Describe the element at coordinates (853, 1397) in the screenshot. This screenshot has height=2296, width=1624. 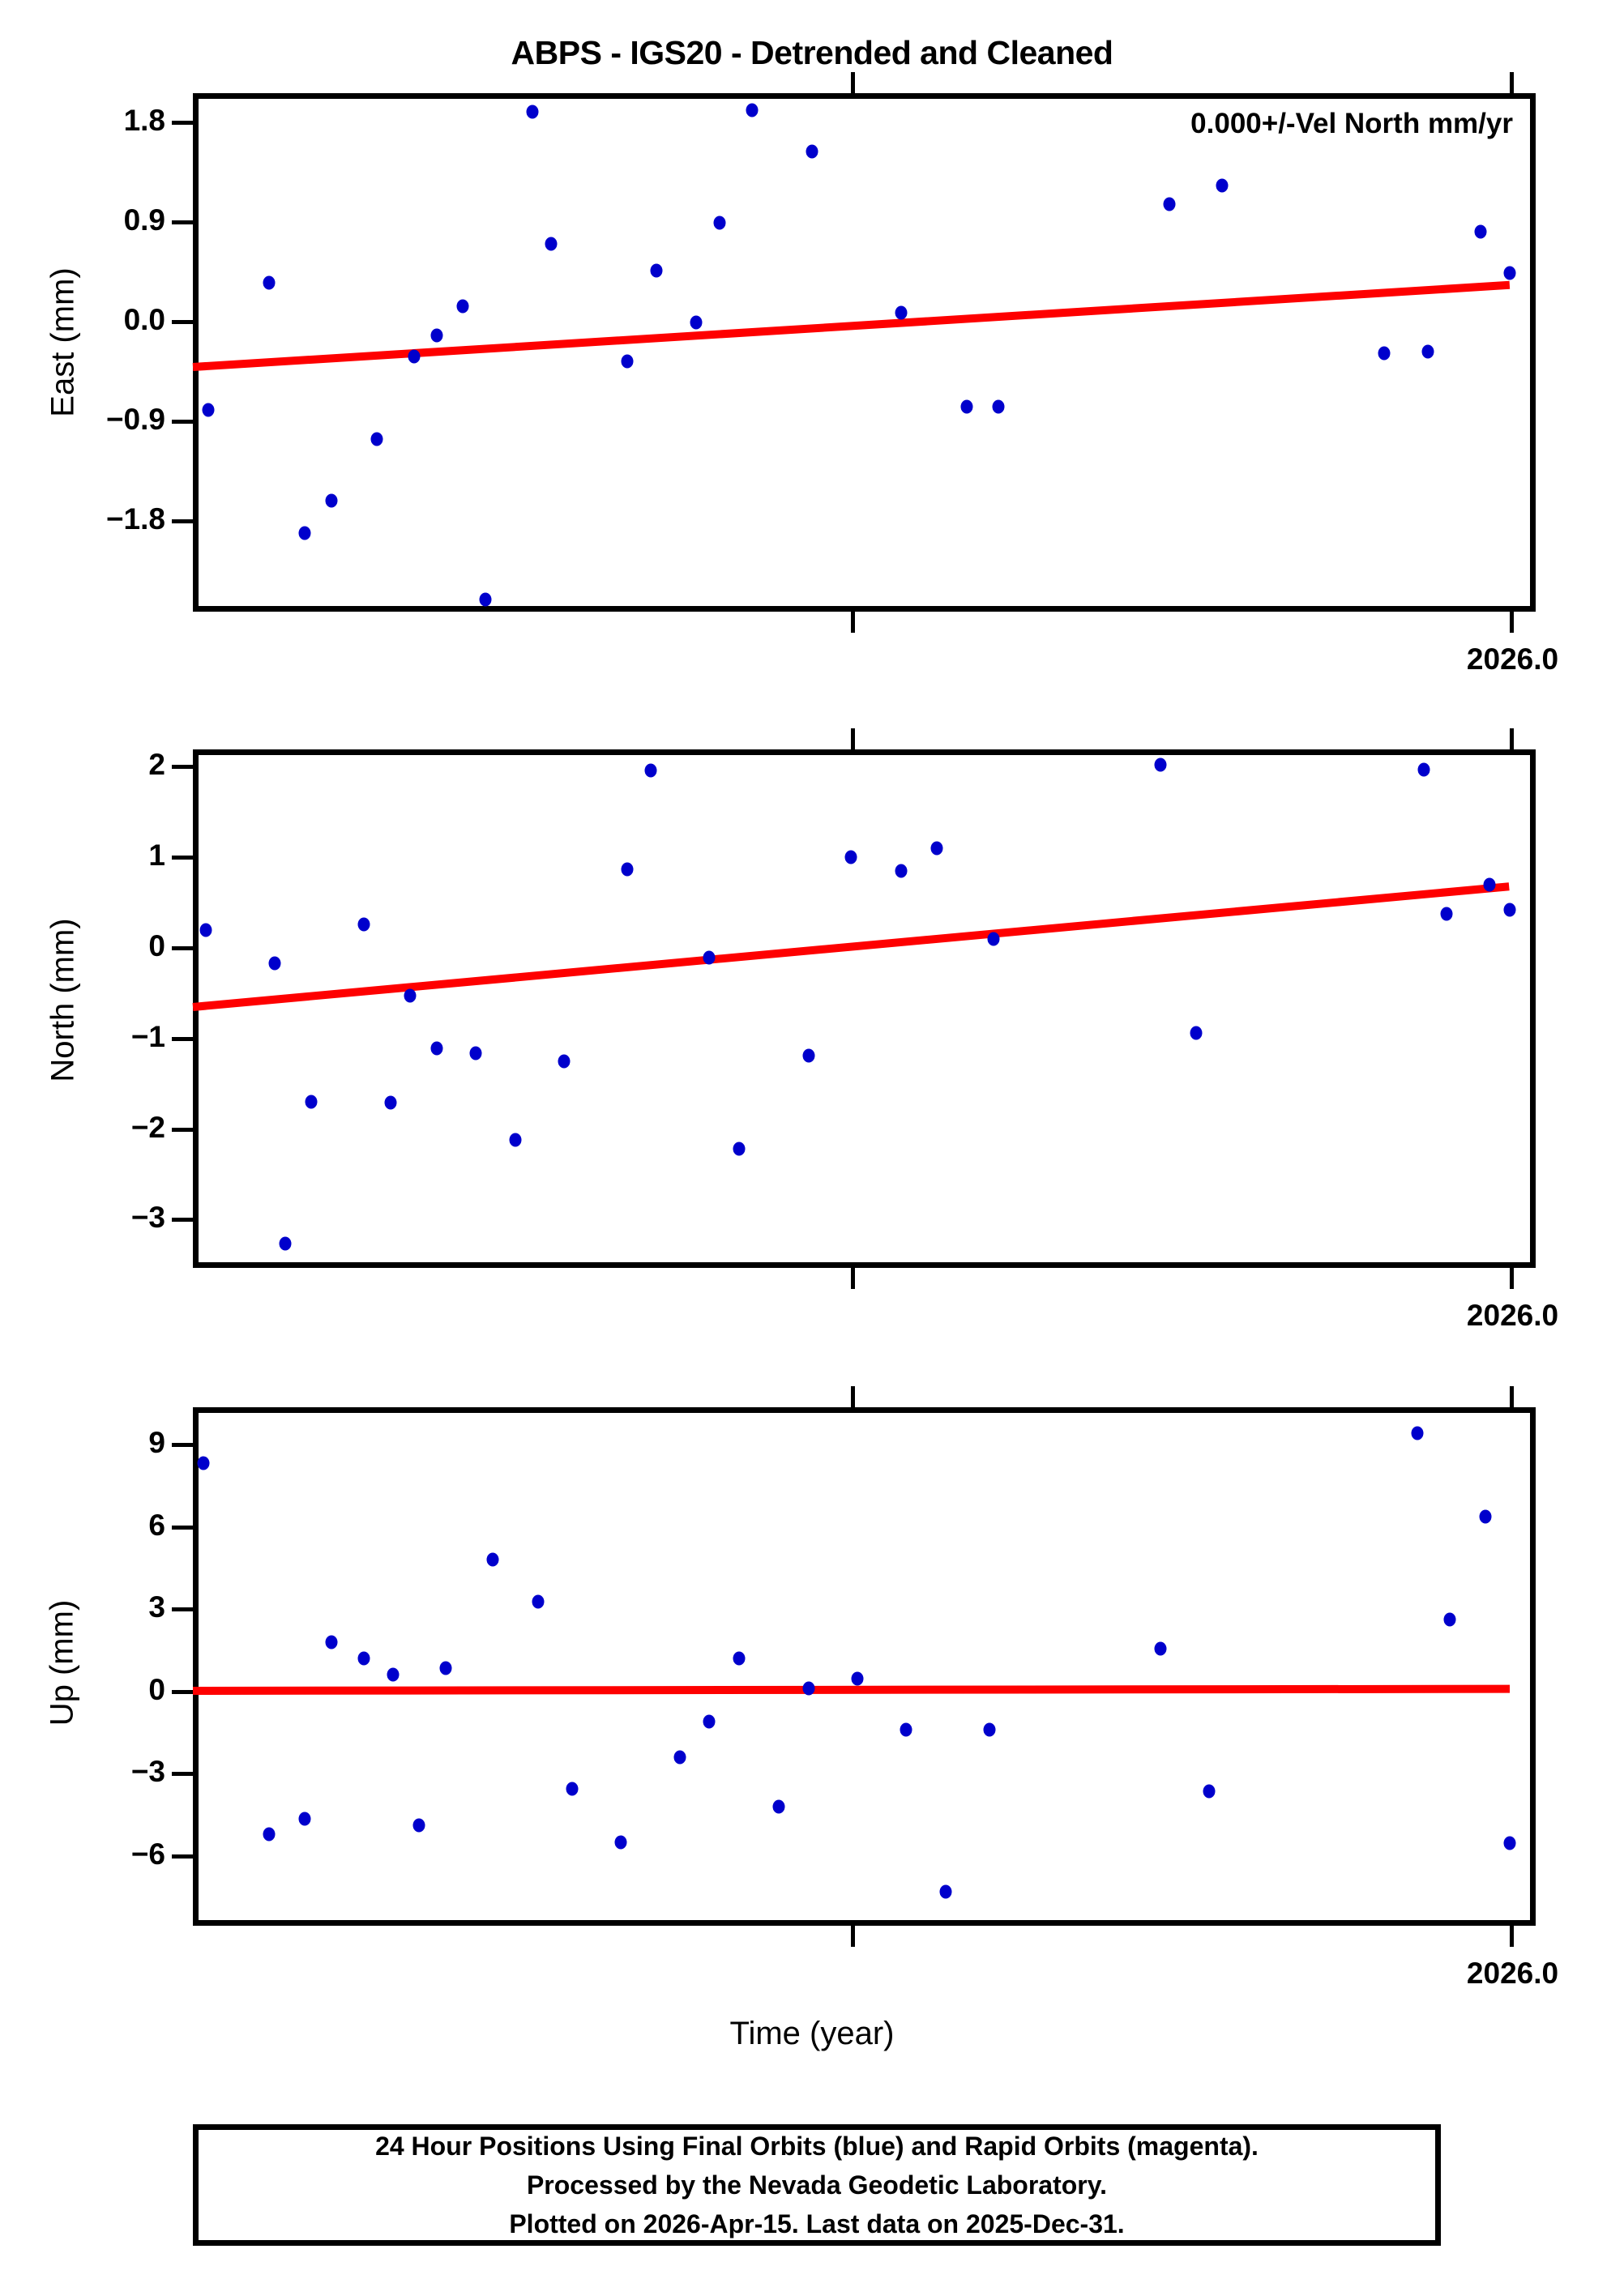
I see `x-tick-top-mid-up` at that location.